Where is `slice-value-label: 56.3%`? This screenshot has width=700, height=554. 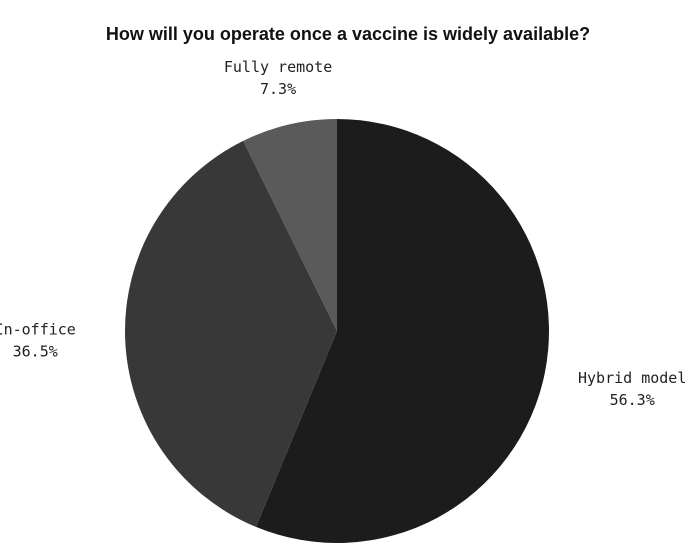 slice-value-label: 56.3% is located at coordinates (632, 400).